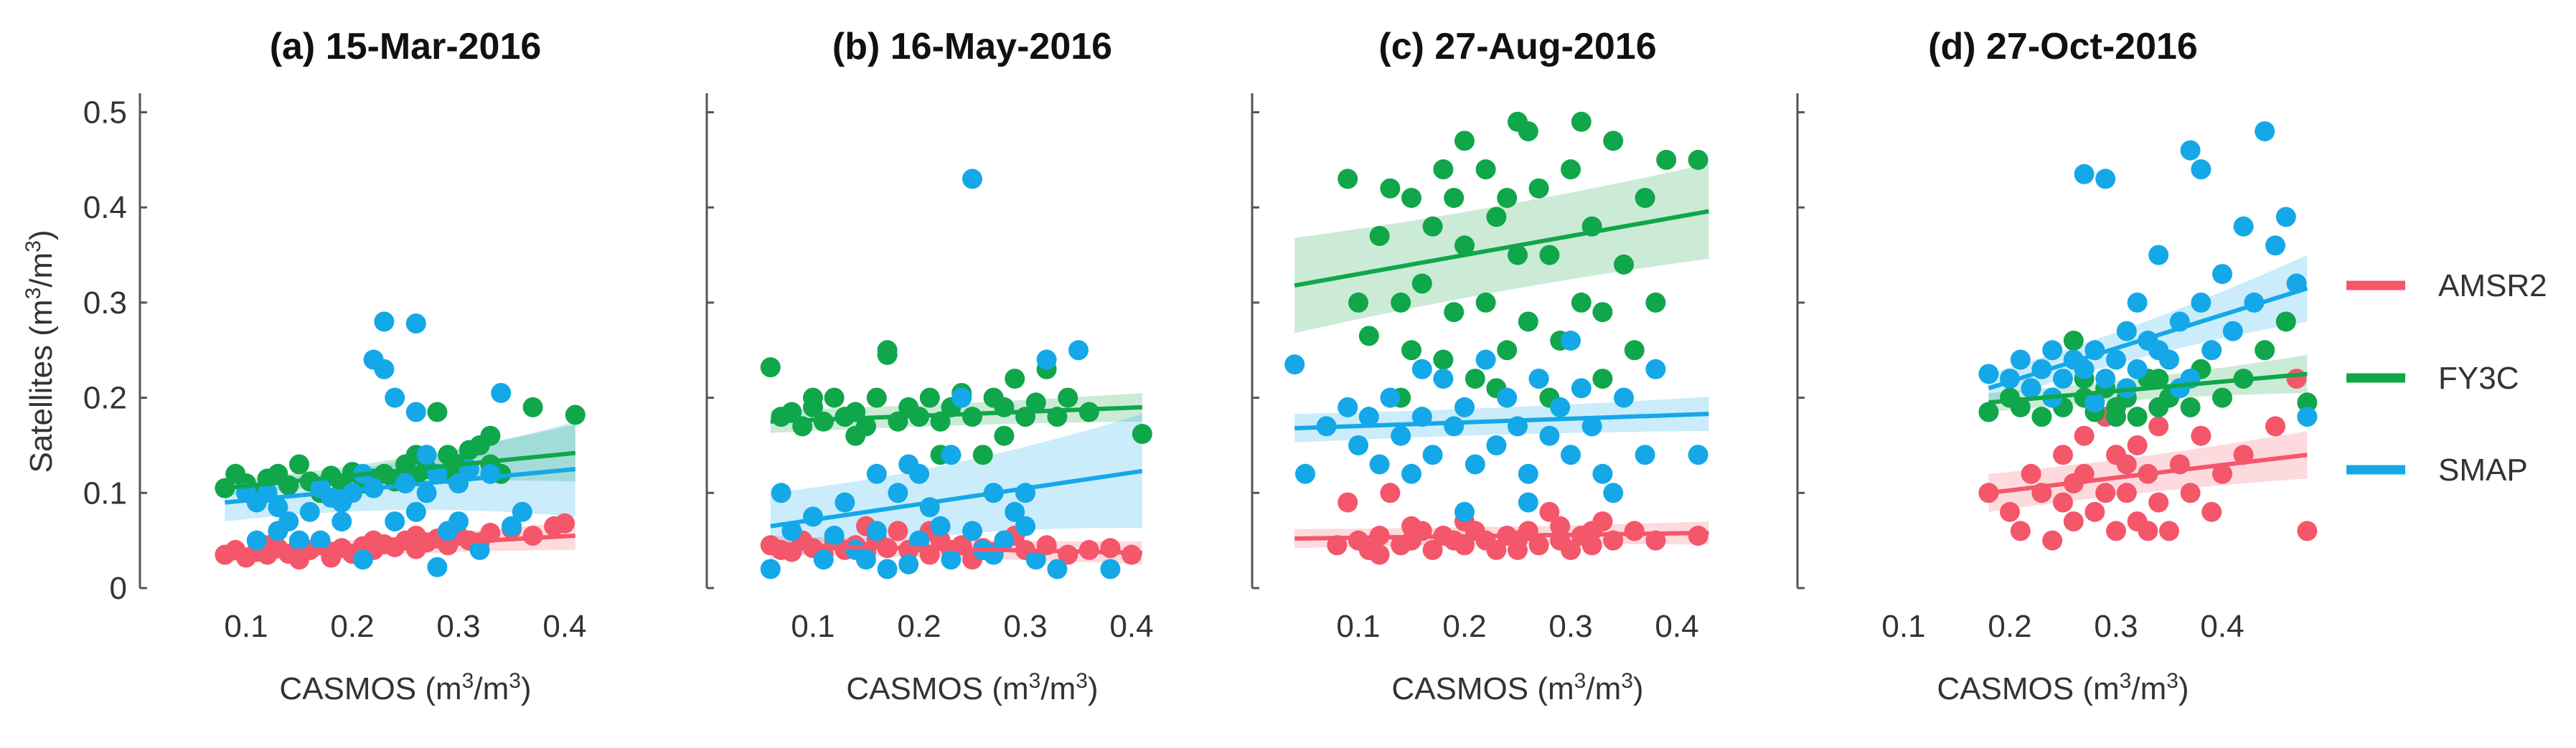  Describe the element at coordinates (105, 207) in the screenshot. I see `y-tick-label: 0.4` at that location.